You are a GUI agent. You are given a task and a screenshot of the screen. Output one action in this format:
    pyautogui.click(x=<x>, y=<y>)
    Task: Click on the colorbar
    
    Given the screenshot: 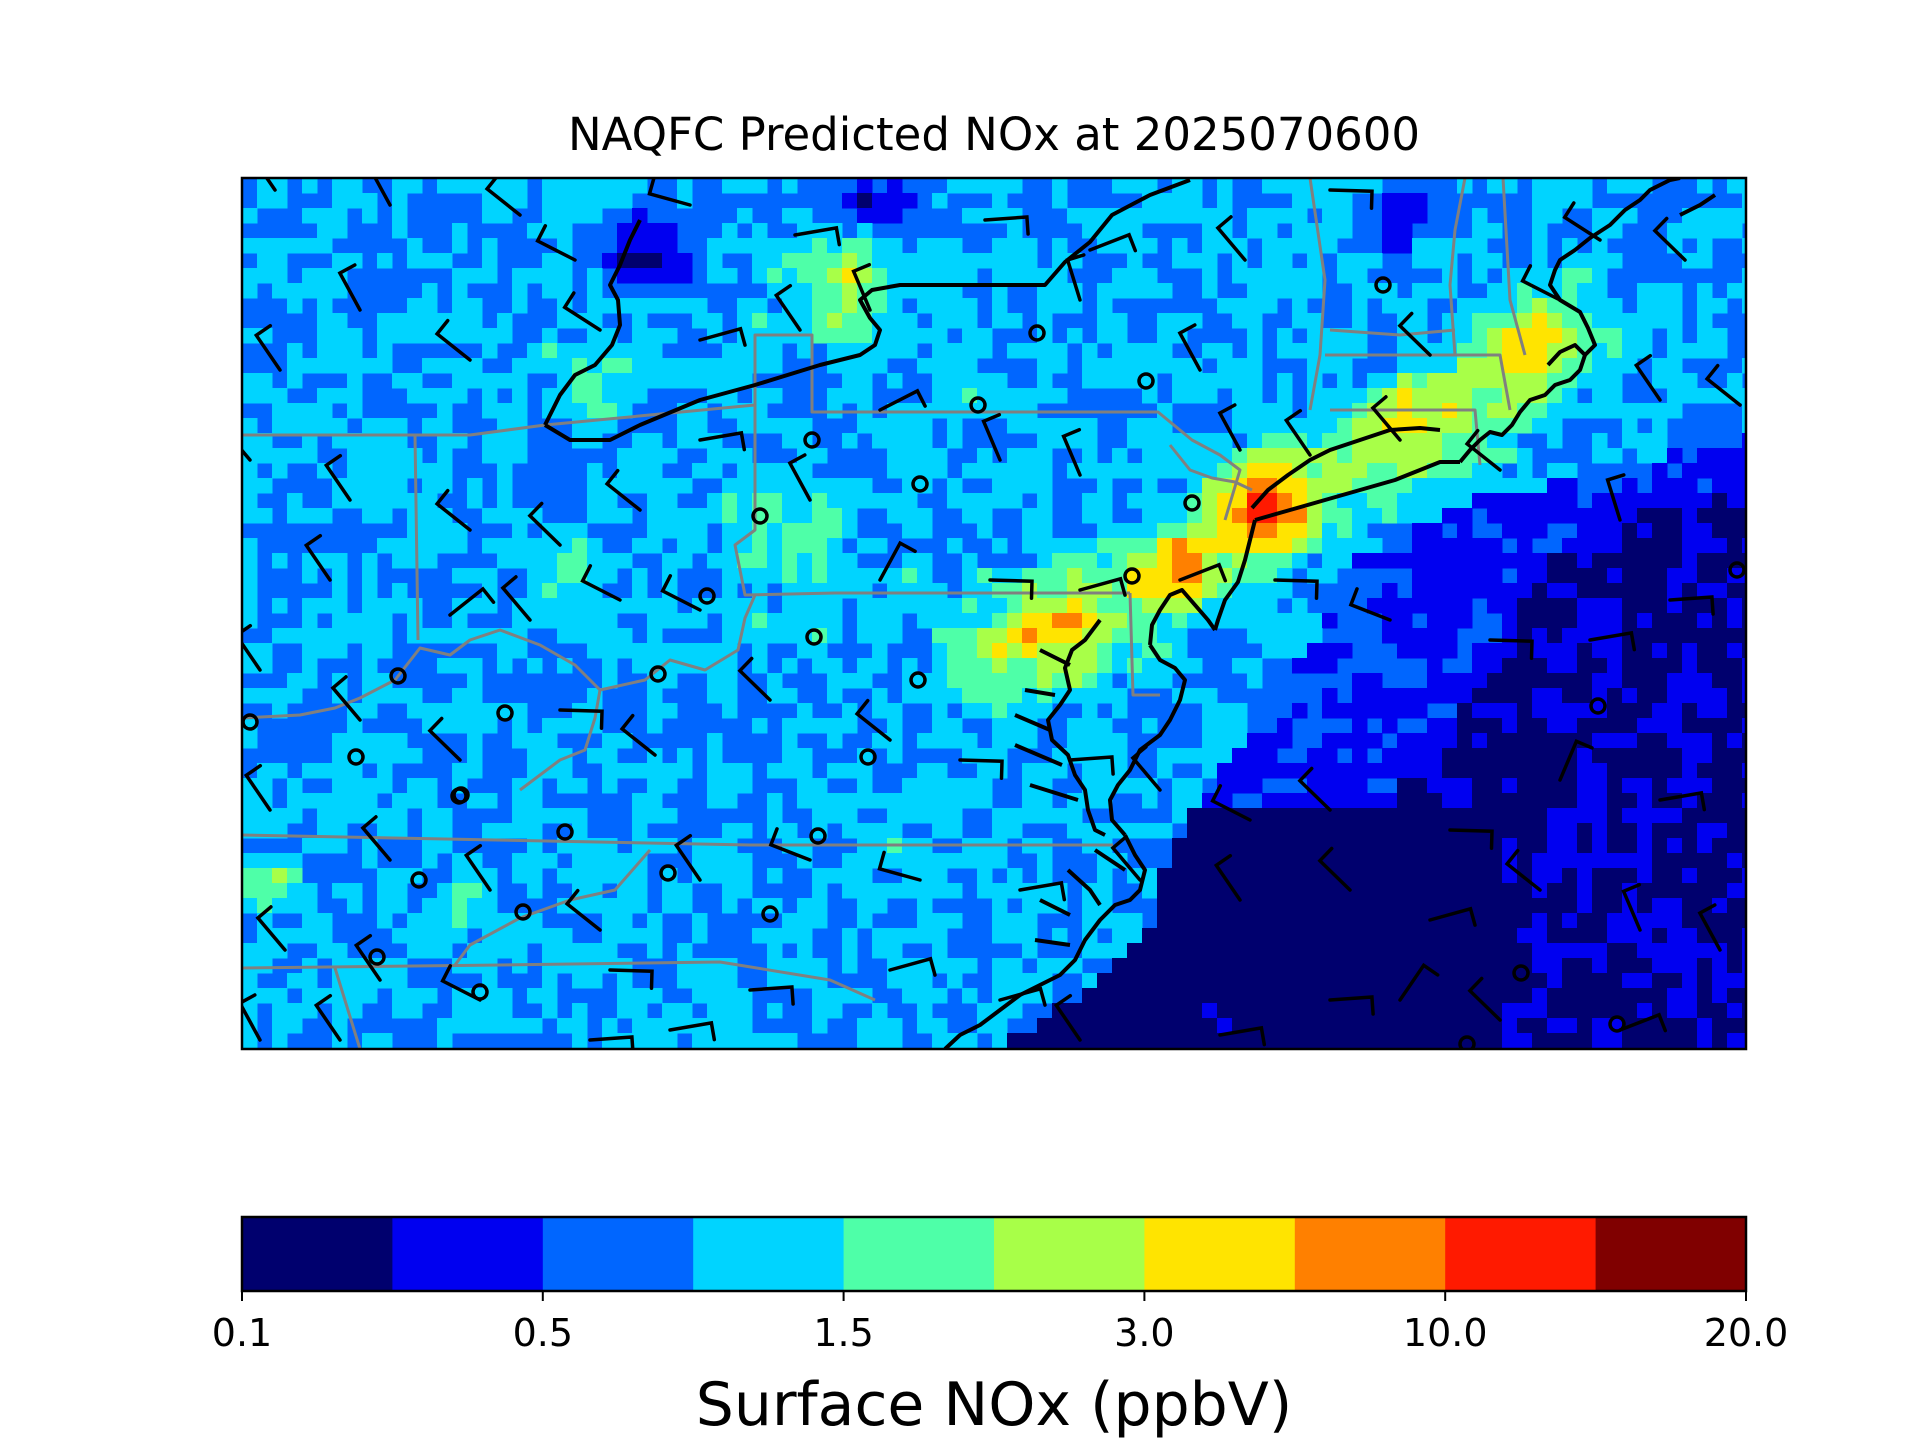 What is the action you would take?
    pyautogui.click(x=994, y=1254)
    